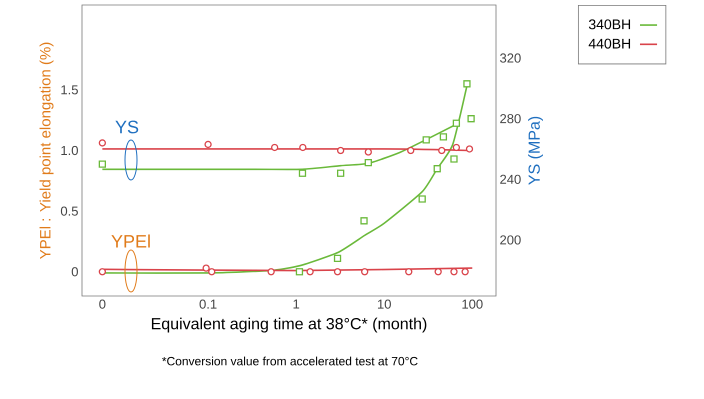  I want to click on y-tick-label: 0.5, so click(69, 211).